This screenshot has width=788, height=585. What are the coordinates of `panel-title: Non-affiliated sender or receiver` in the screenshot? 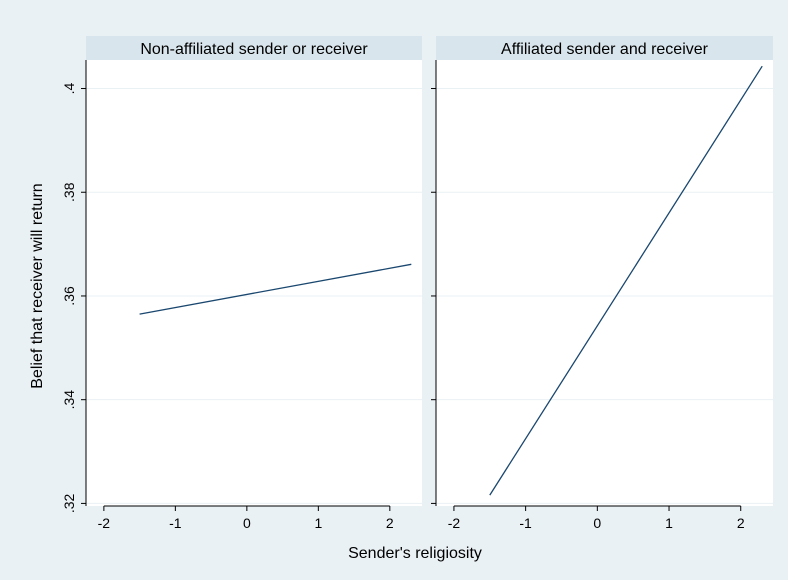 It's located at (254, 49).